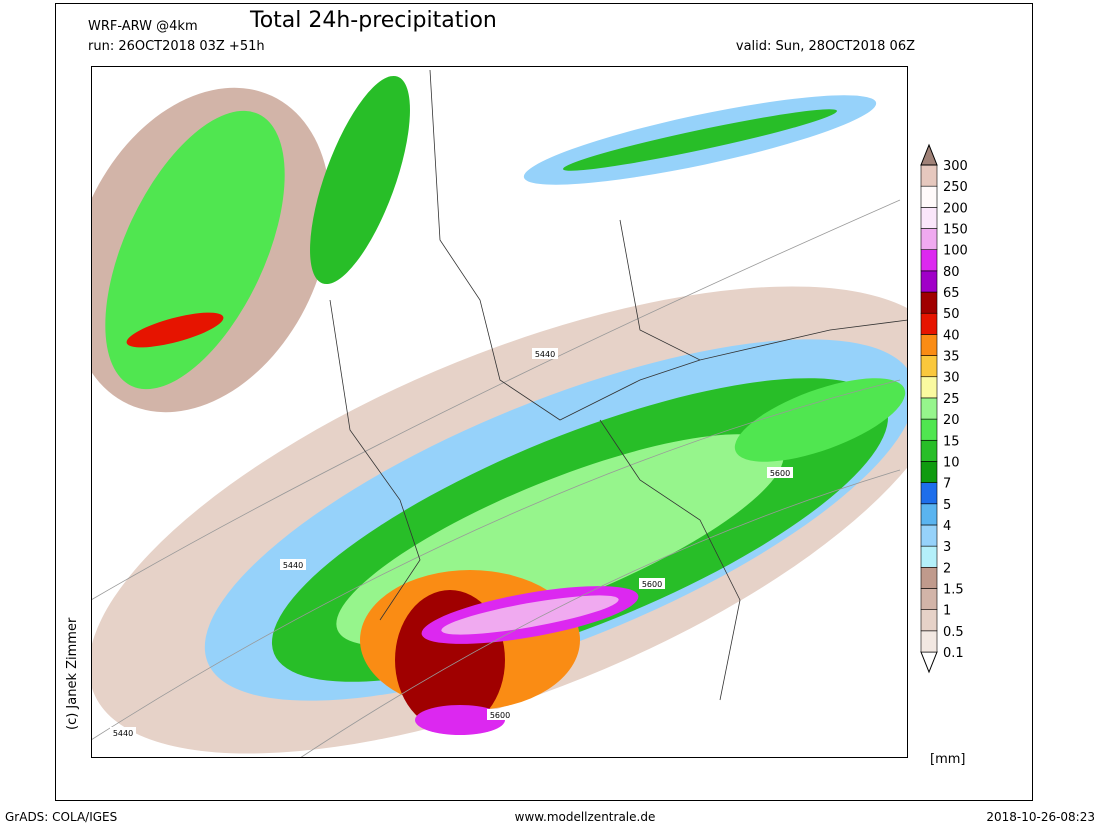 This screenshot has width=1100, height=829. Describe the element at coordinates (947, 526) in the screenshot. I see `colorbar-label: 4` at that location.